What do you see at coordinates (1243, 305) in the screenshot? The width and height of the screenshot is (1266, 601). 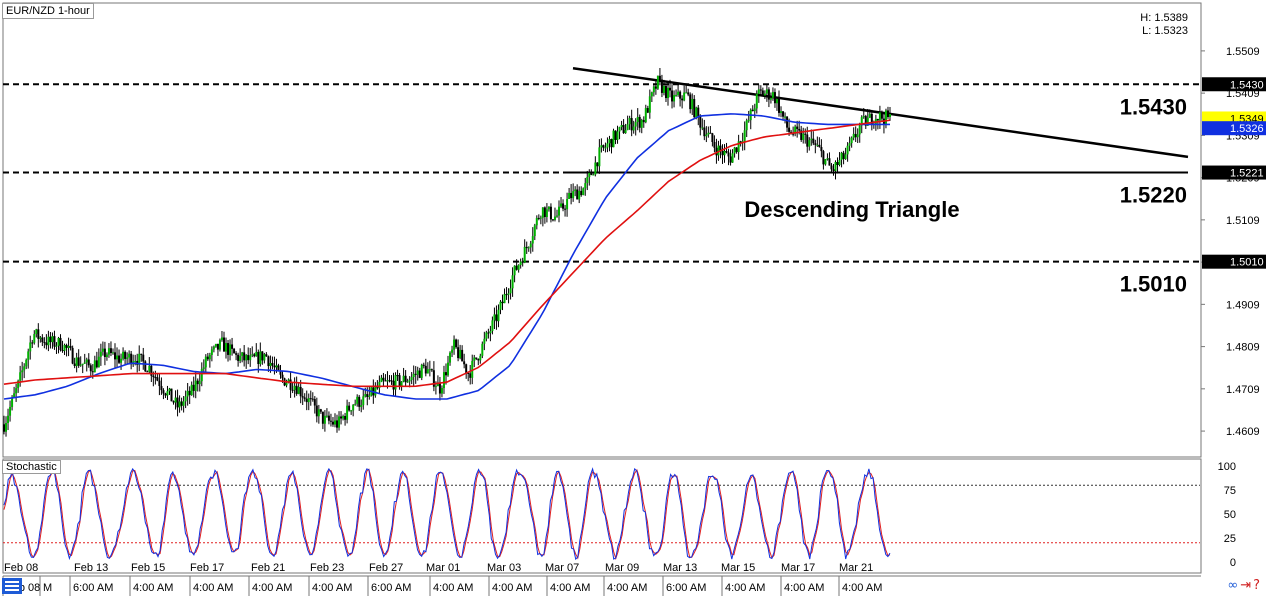 I see `price-tick-label: 1.4909` at bounding box center [1243, 305].